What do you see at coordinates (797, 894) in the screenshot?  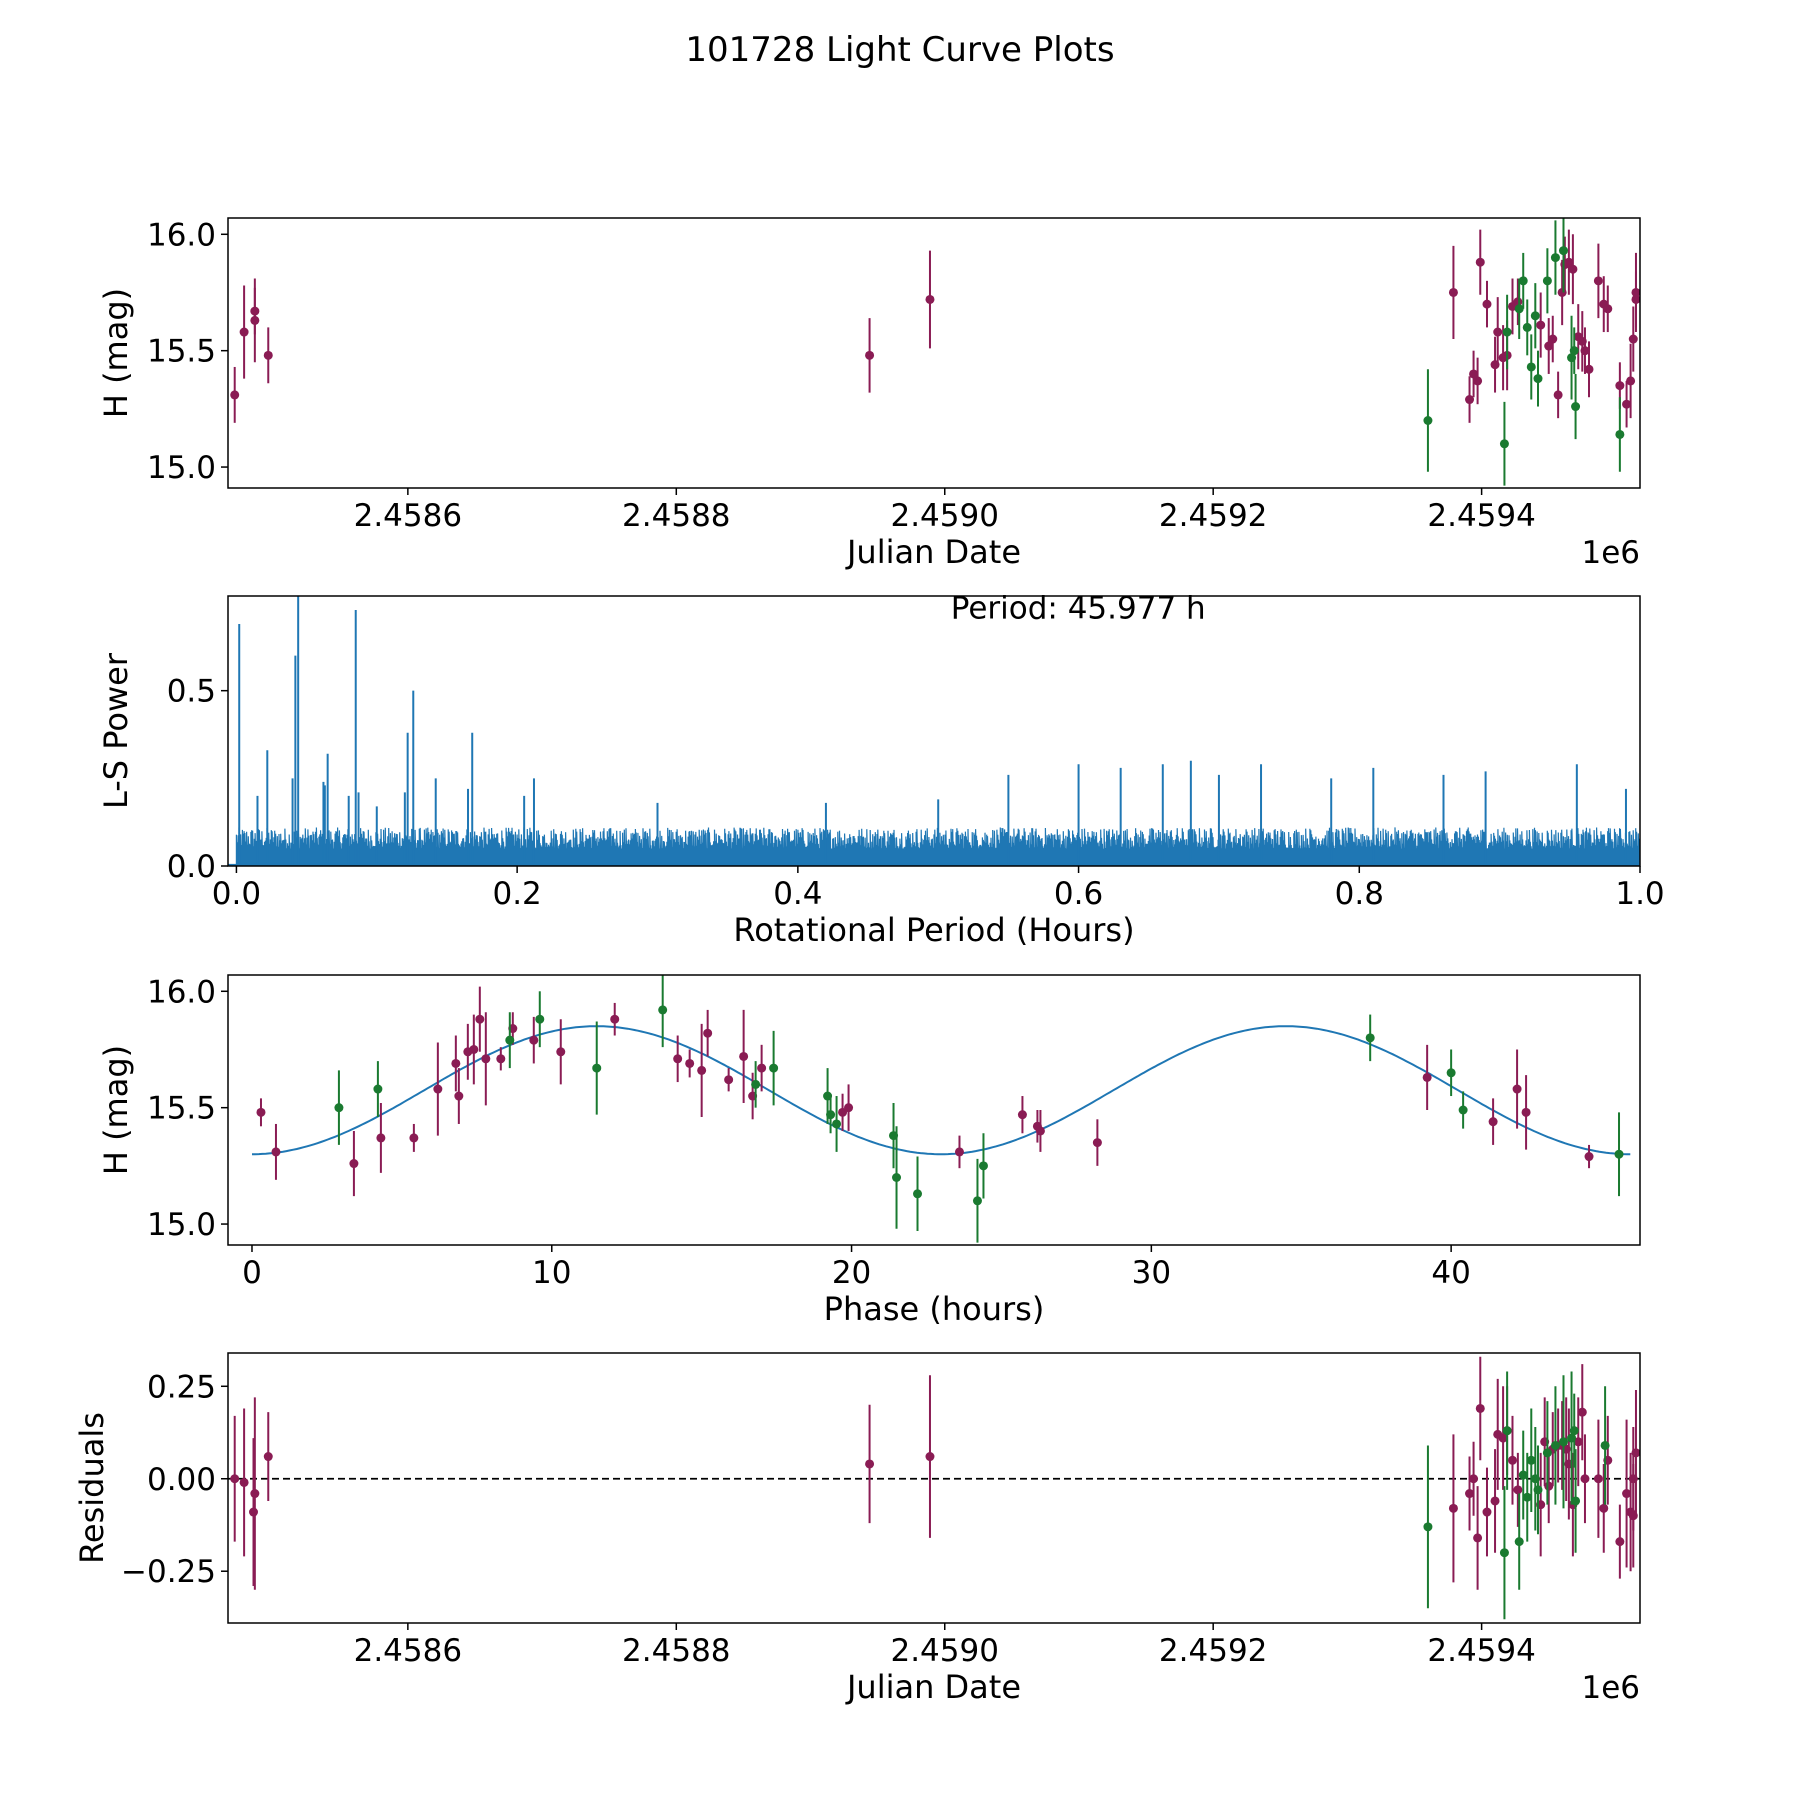 I see `x-tick-label: 0.4` at bounding box center [797, 894].